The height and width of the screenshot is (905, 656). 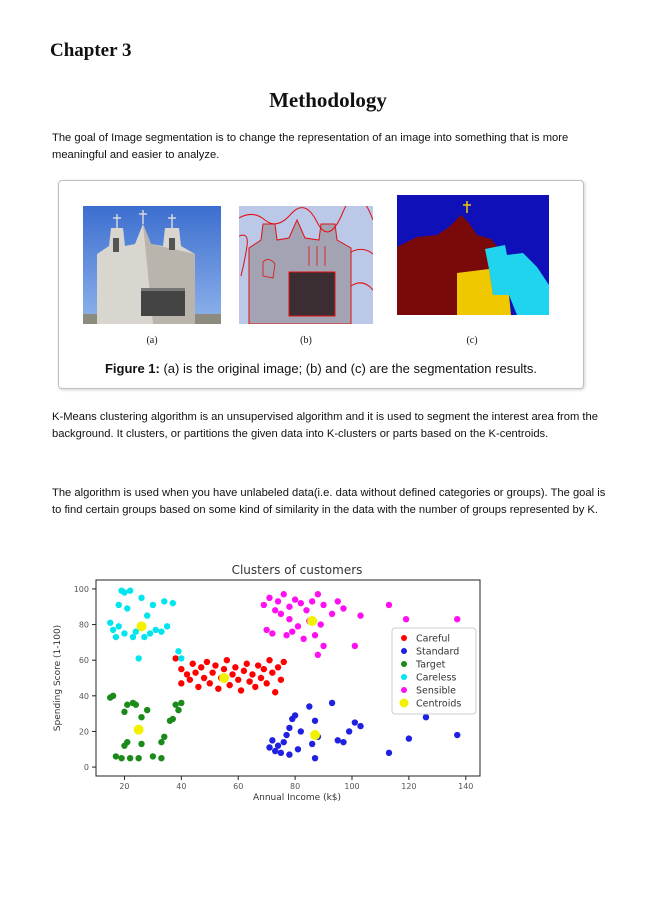 I want to click on segmentation-result-c, so click(x=473, y=255).